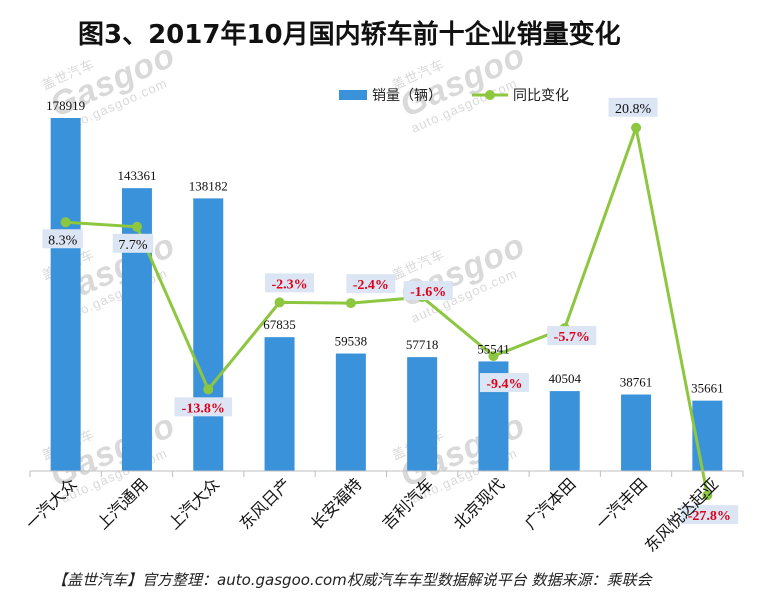  I want to click on x-tick-label: 上汽大众, so click(193, 503).